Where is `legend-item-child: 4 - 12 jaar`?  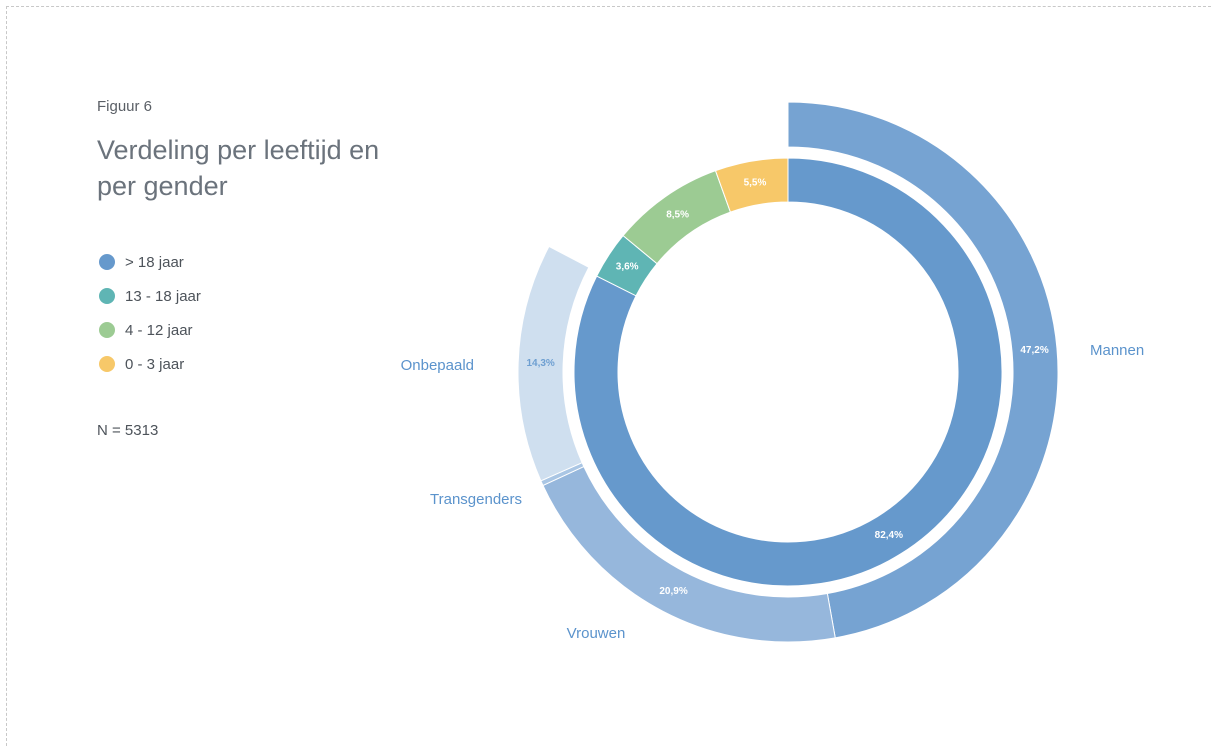
legend-item-child: 4 - 12 jaar is located at coordinates (150, 330).